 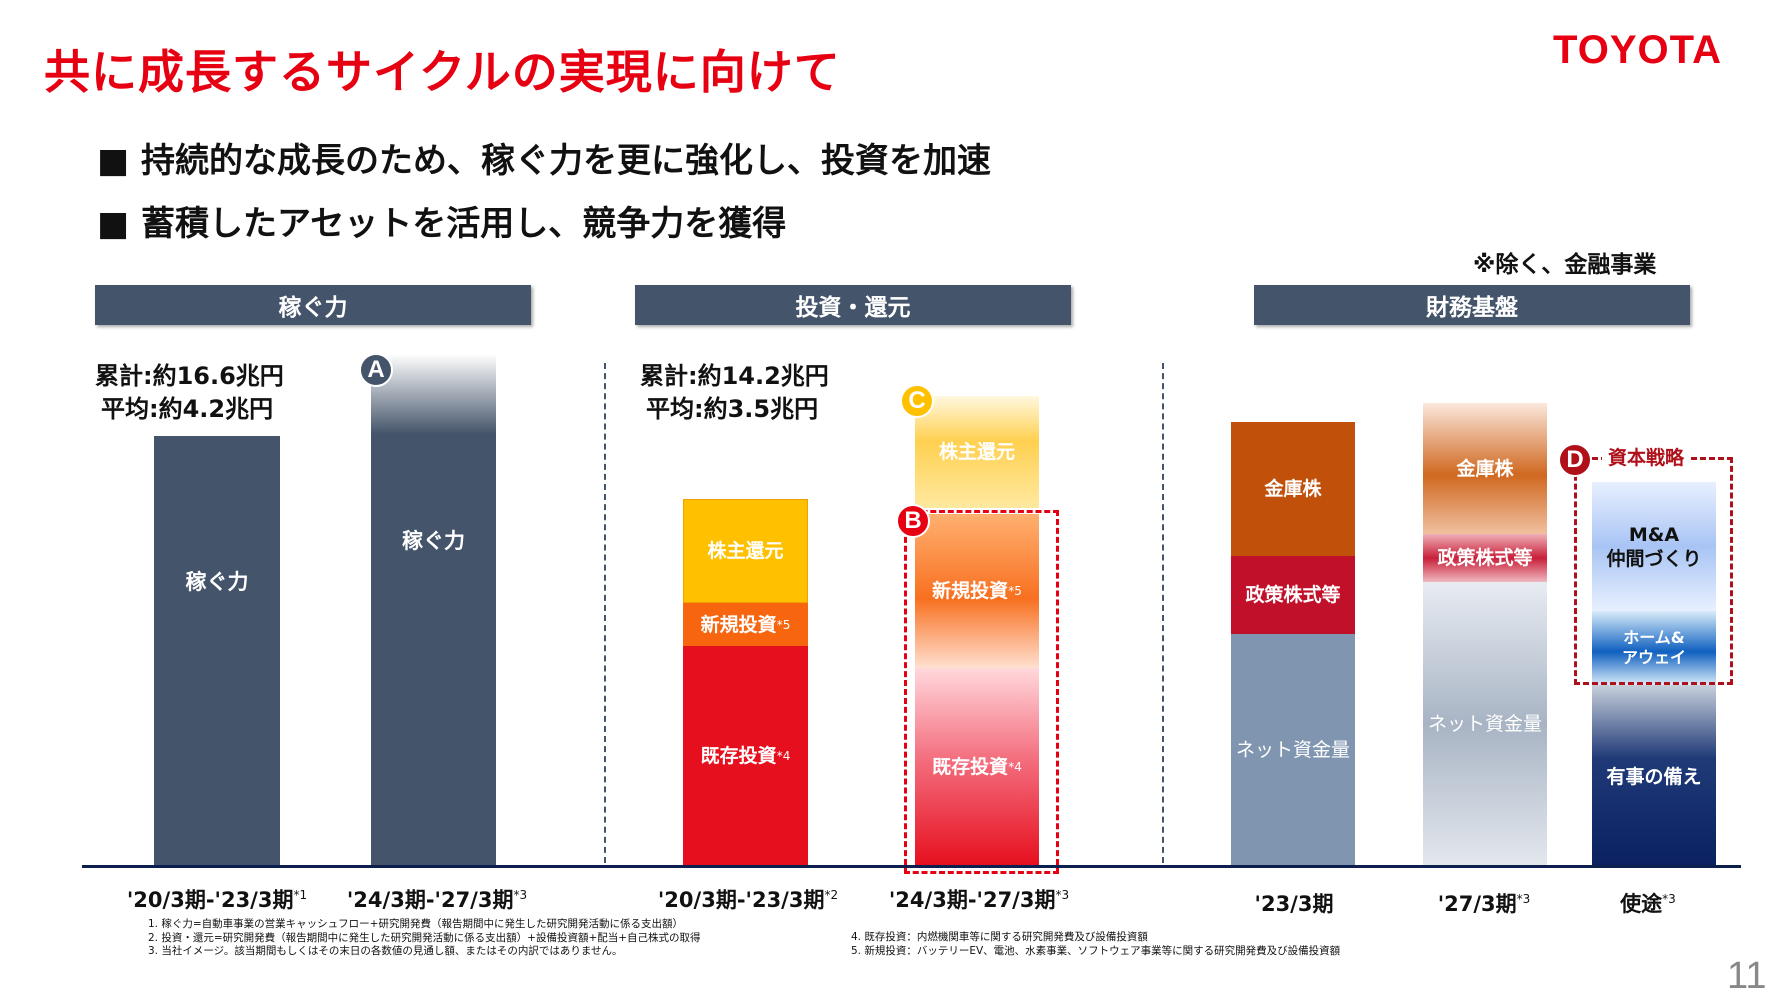 I want to click on note: ※除く、金融事業, so click(x=1565, y=265).